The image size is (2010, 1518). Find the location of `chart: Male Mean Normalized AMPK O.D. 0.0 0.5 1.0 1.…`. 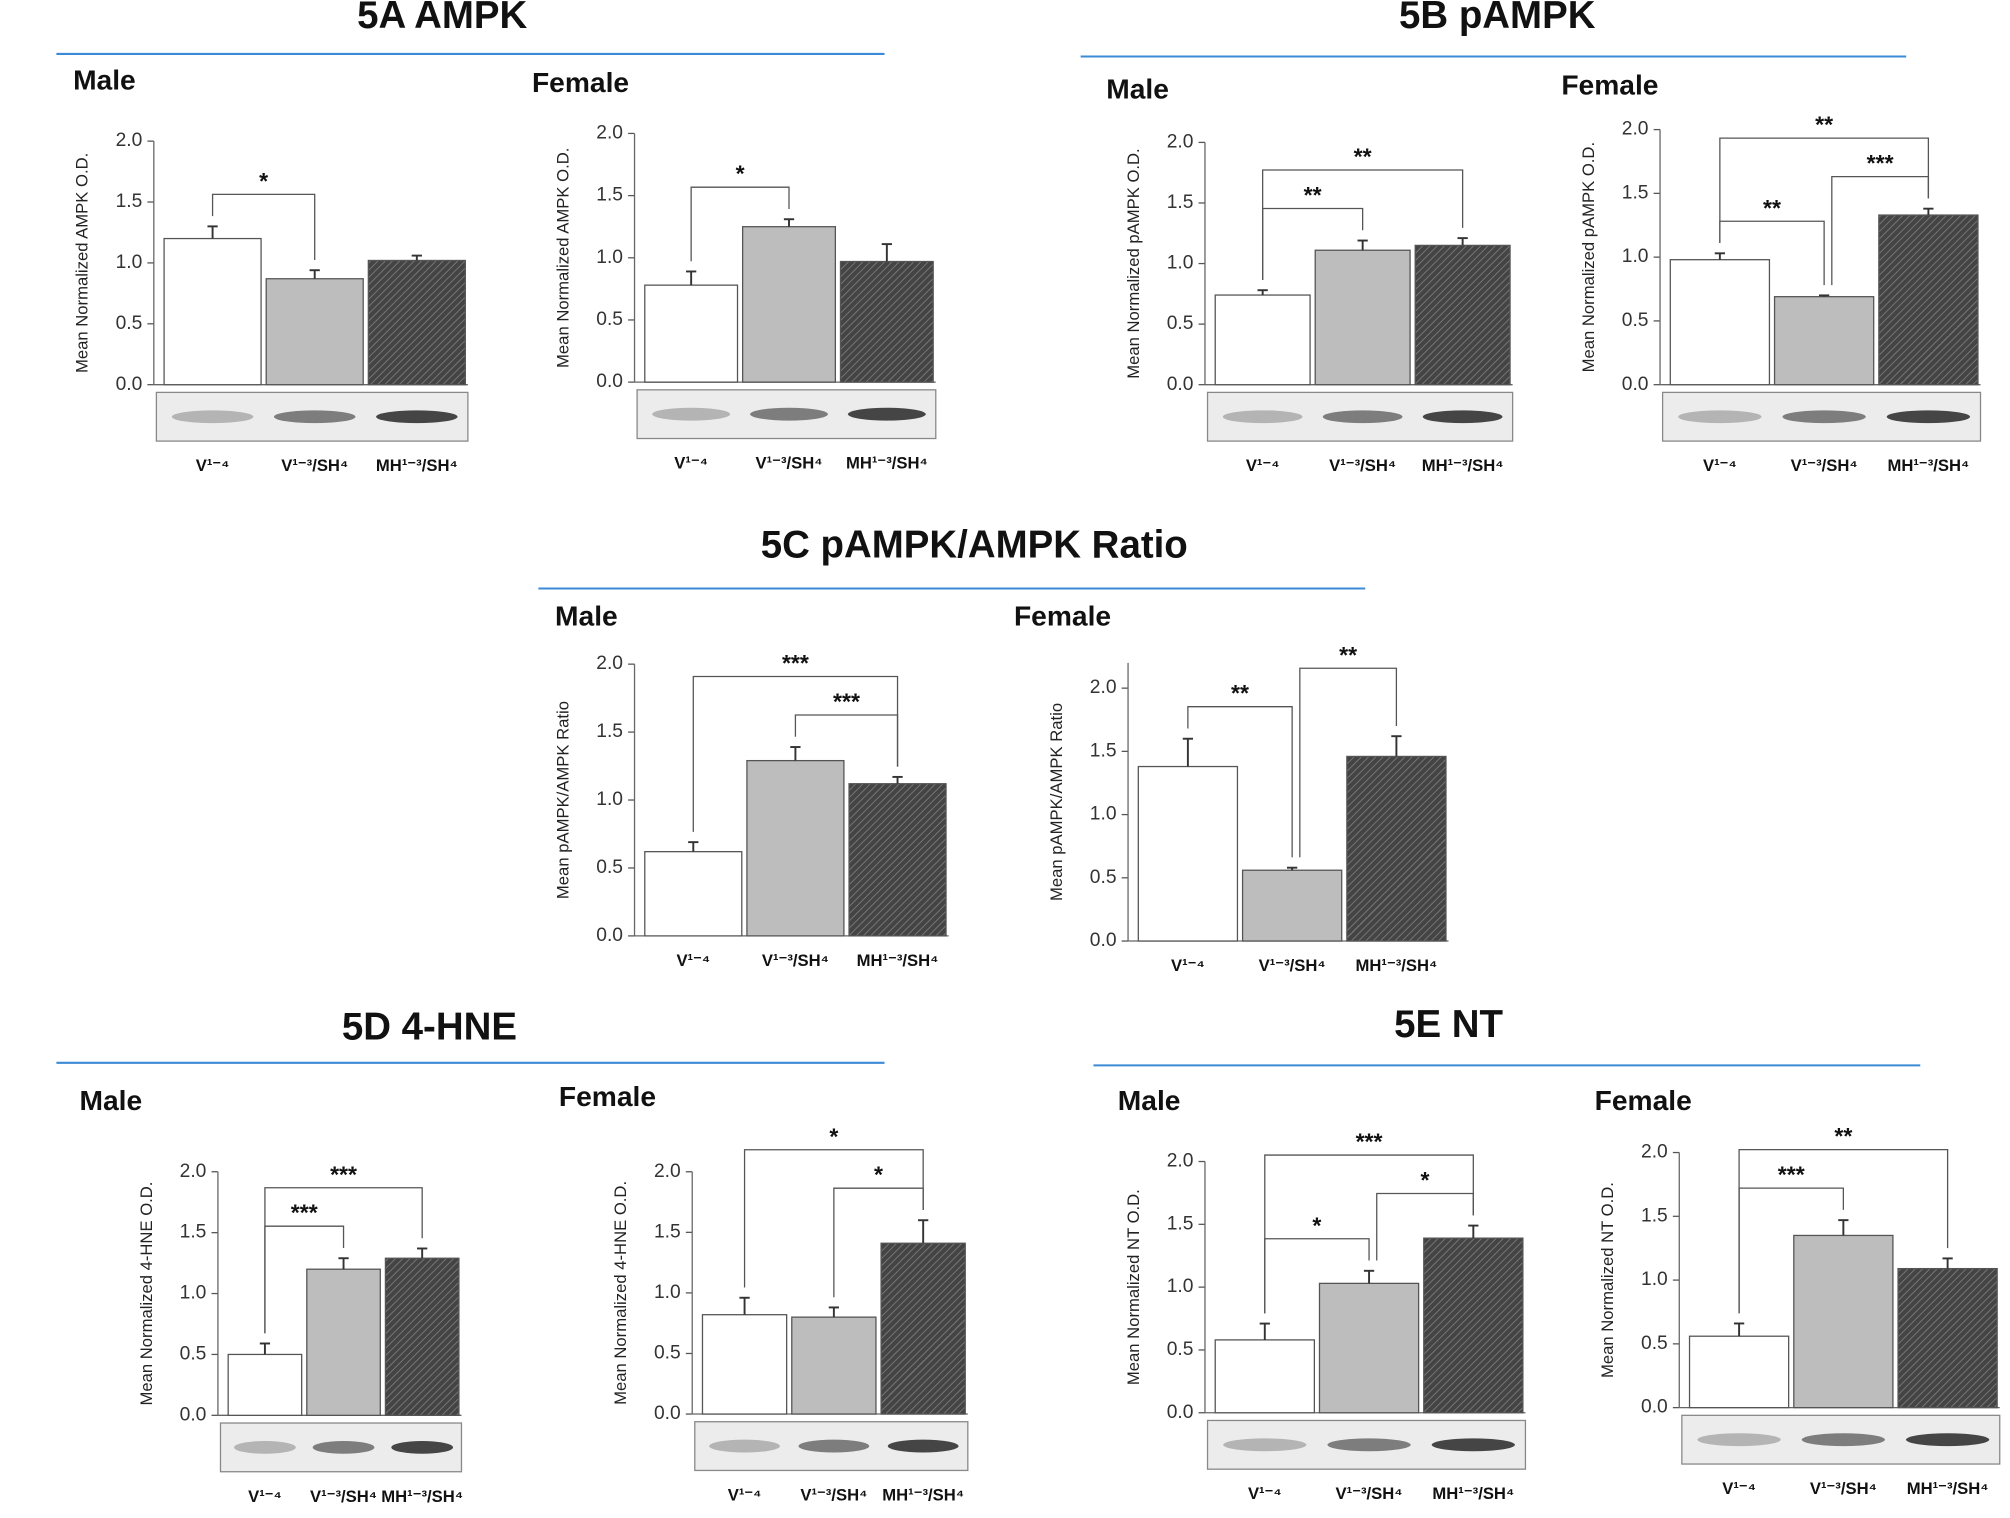

chart: Male Mean Normalized AMPK O.D. 0.0 0.5 1.0 1.… is located at coordinates (271, 269).